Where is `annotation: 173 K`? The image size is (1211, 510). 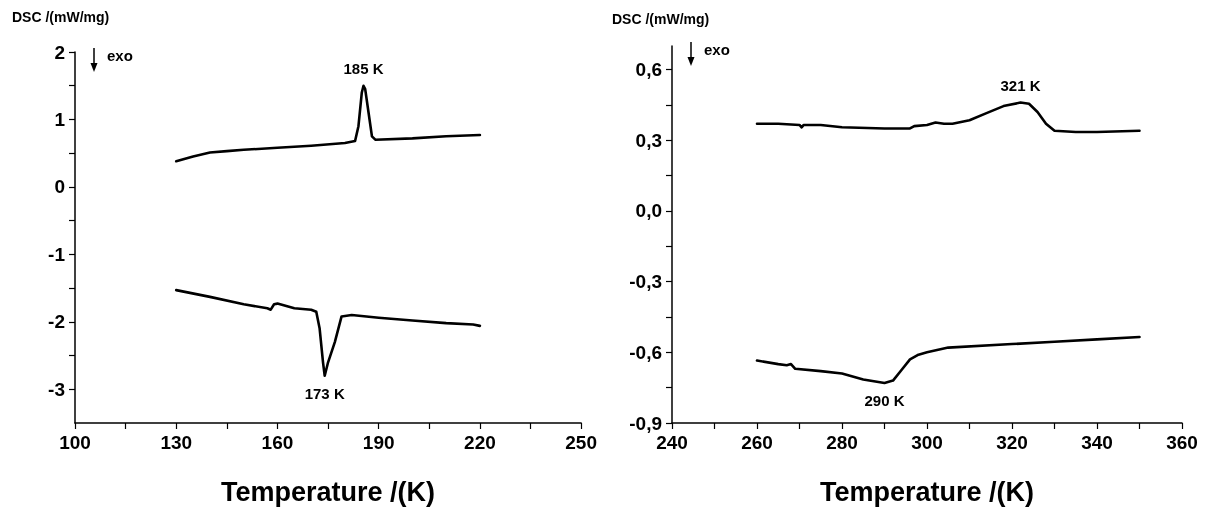 annotation: 173 K is located at coordinates (324, 393).